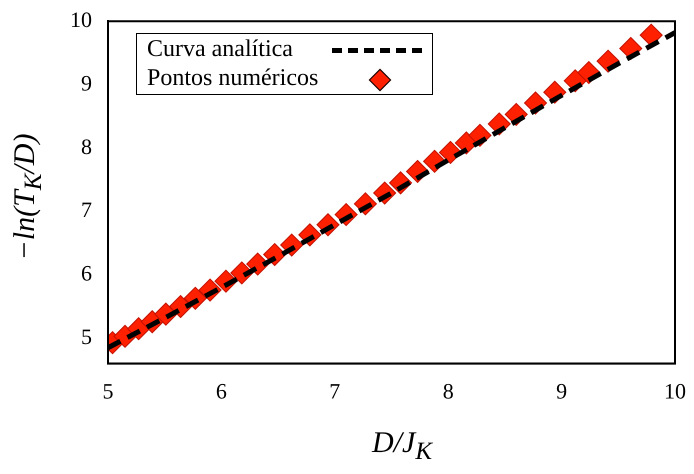 The image size is (694, 474). I want to click on legend-label: Curva analítica, so click(220, 49).